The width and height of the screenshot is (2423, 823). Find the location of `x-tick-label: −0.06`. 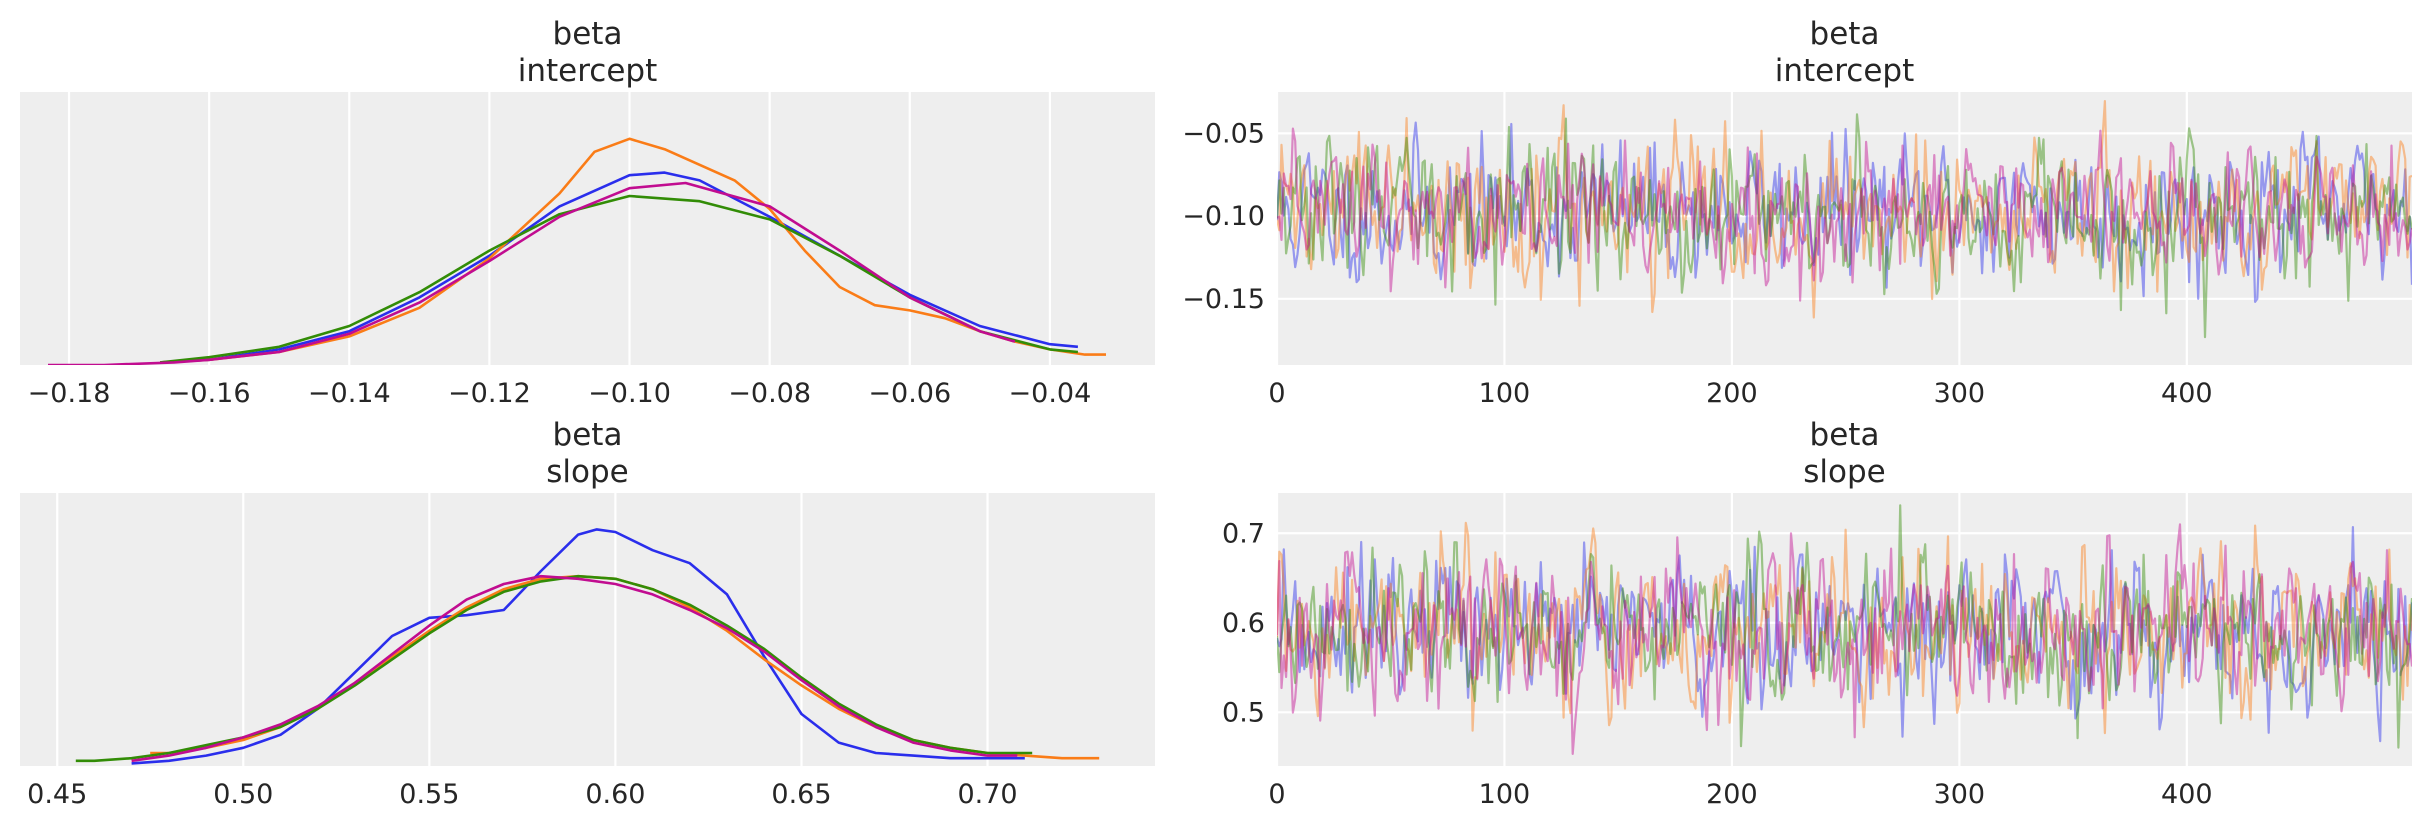

x-tick-label: −0.06 is located at coordinates (909, 393).